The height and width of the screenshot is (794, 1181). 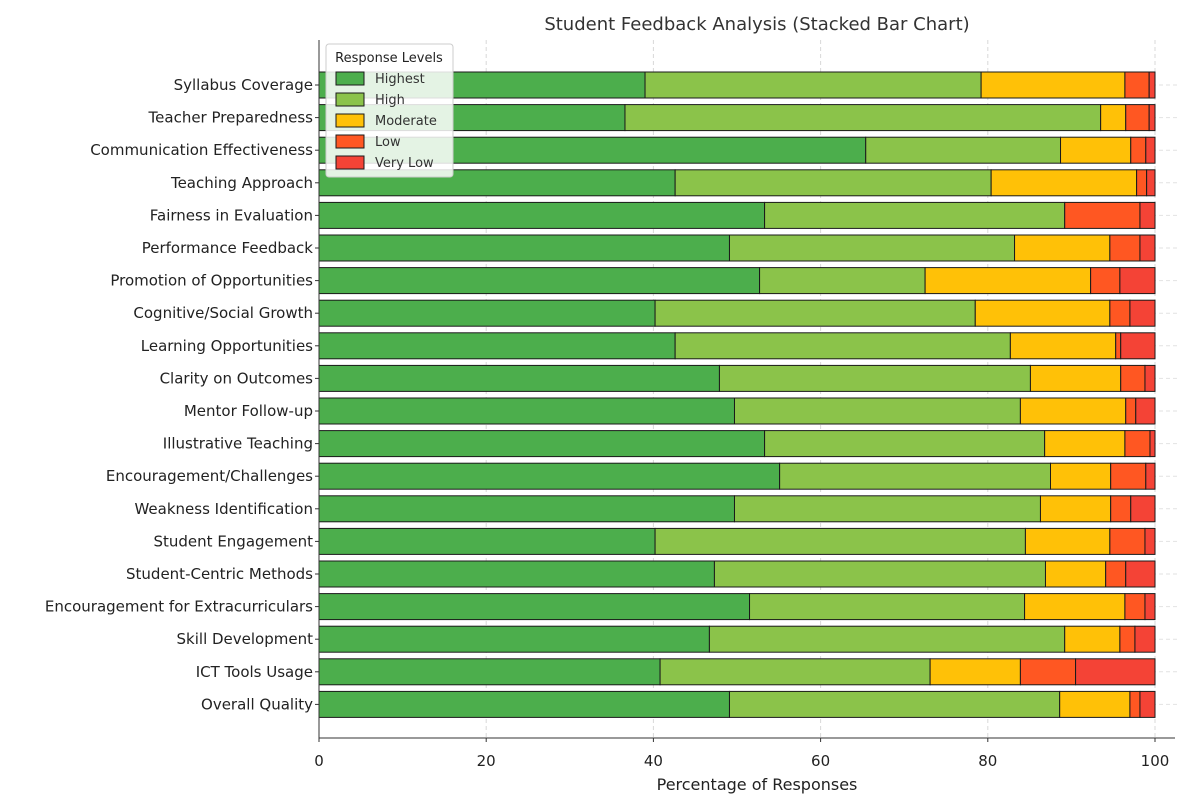 What do you see at coordinates (404, 163) in the screenshot?
I see `legend-label: Very Low` at bounding box center [404, 163].